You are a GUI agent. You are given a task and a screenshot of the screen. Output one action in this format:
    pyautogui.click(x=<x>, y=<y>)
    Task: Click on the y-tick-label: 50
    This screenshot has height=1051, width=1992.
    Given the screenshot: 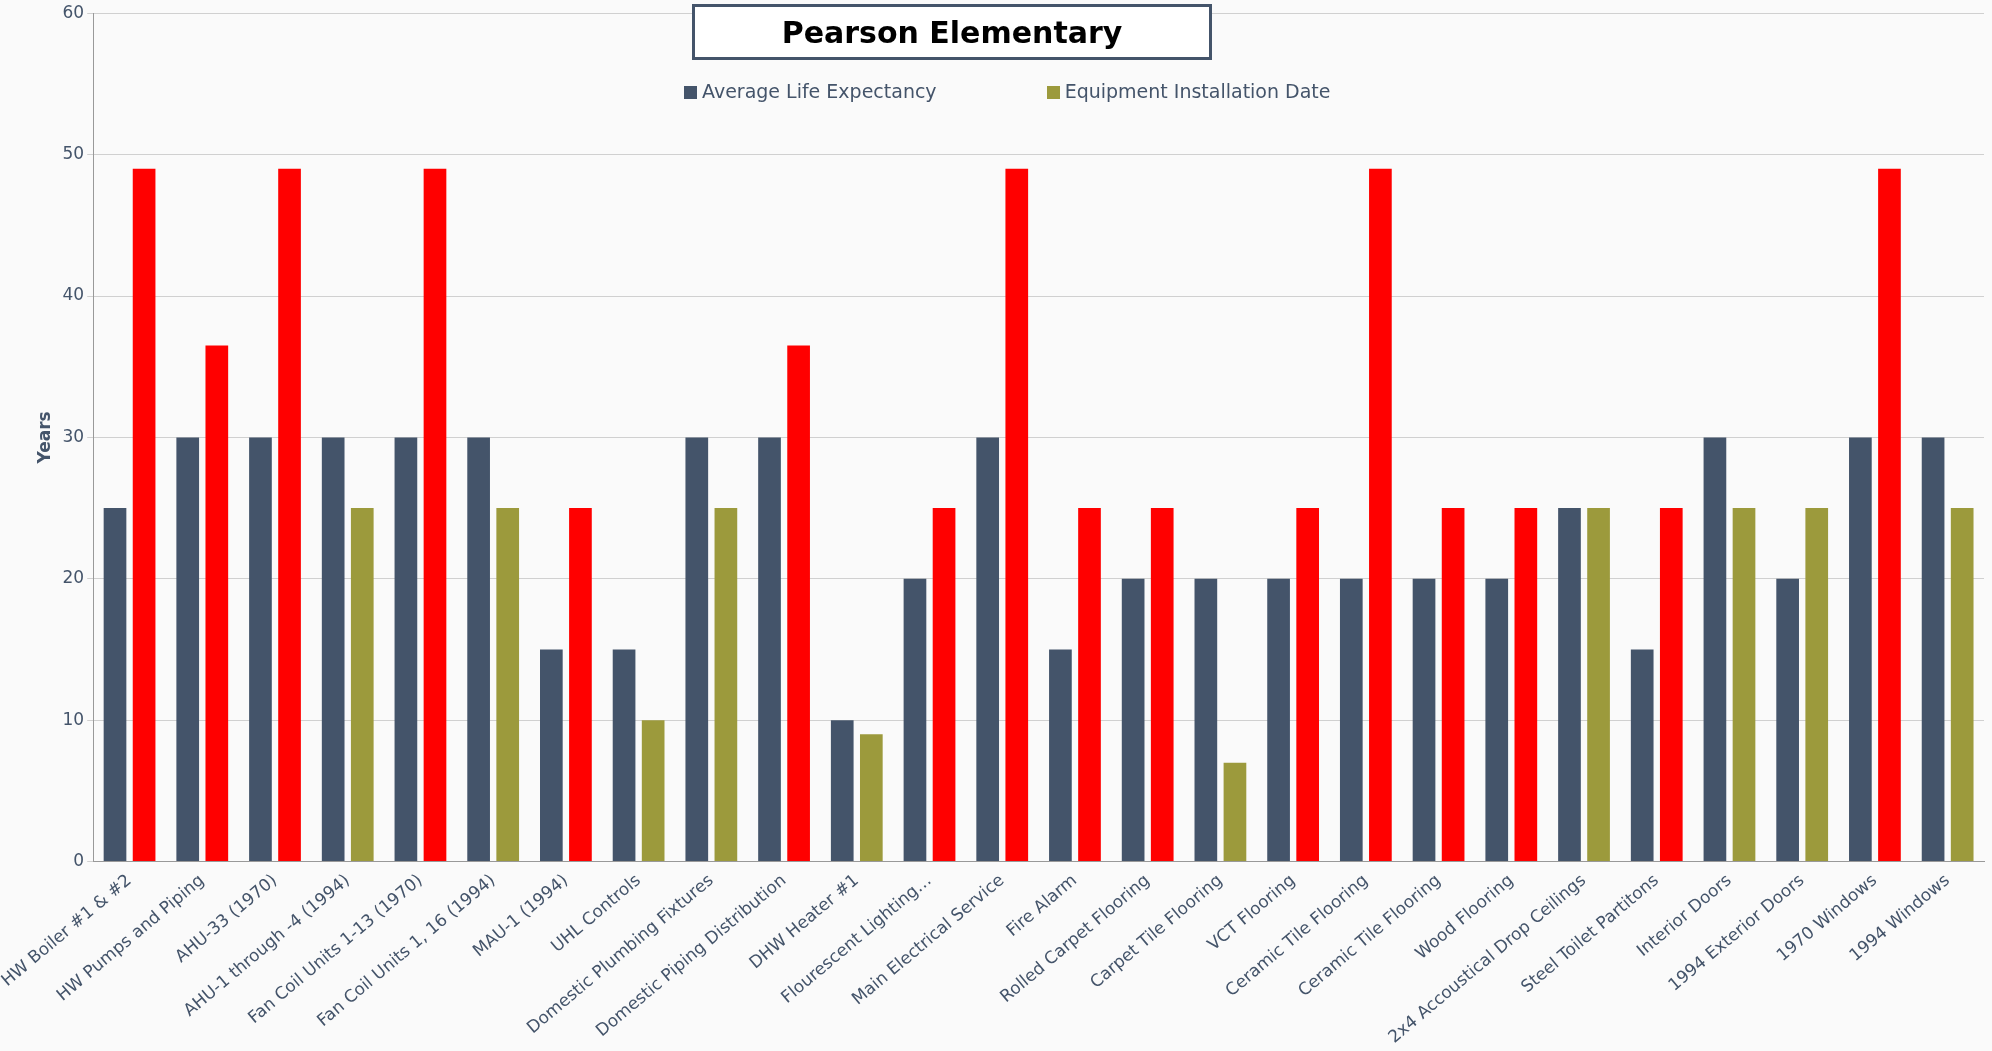 What is the action you would take?
    pyautogui.click(x=73, y=153)
    